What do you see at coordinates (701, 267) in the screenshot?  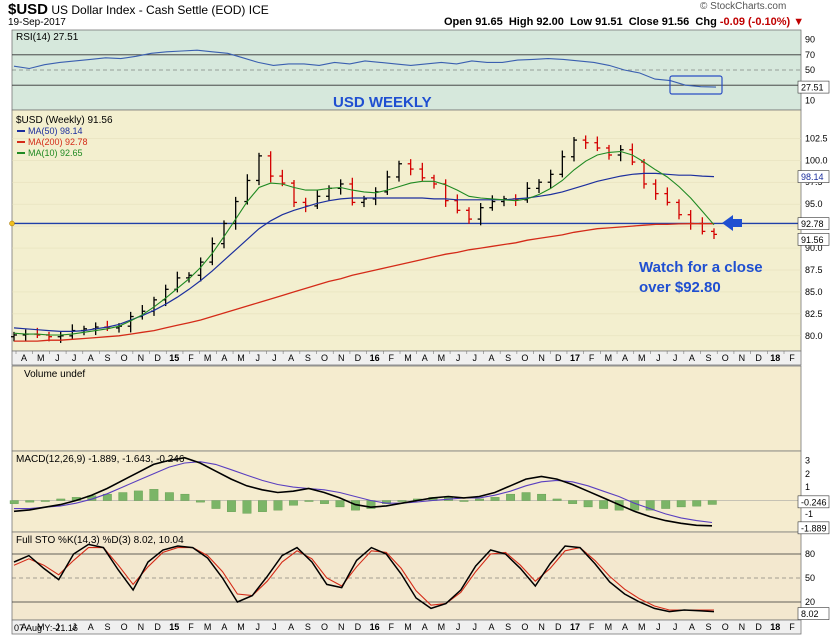 I see `annotation-line-1: Watch for a close` at bounding box center [701, 267].